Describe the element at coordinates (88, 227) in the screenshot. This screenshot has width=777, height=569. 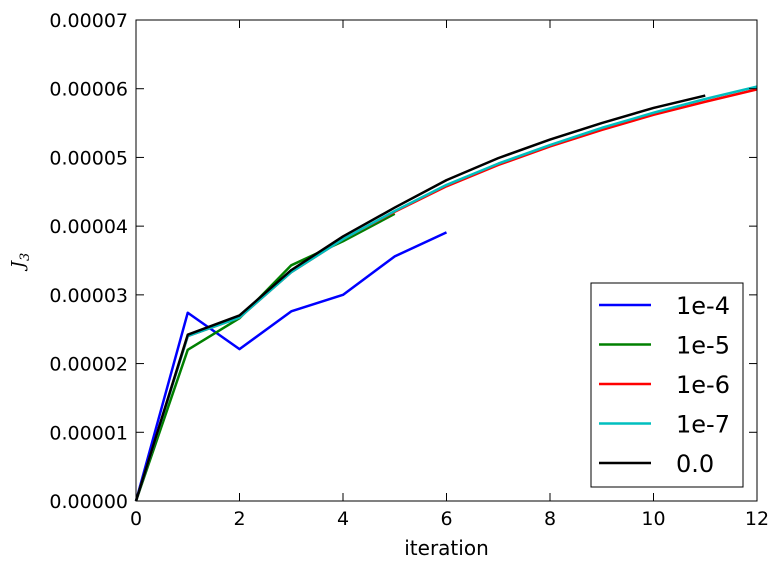
I see `y-tick-label: 0.00004` at that location.